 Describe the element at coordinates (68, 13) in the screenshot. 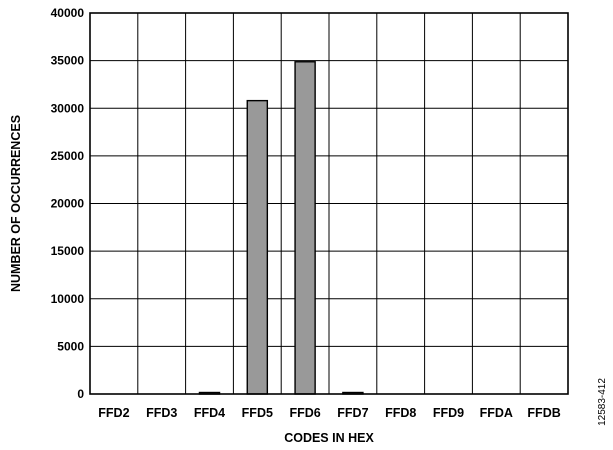

I see `y-tick-label: 40000` at that location.